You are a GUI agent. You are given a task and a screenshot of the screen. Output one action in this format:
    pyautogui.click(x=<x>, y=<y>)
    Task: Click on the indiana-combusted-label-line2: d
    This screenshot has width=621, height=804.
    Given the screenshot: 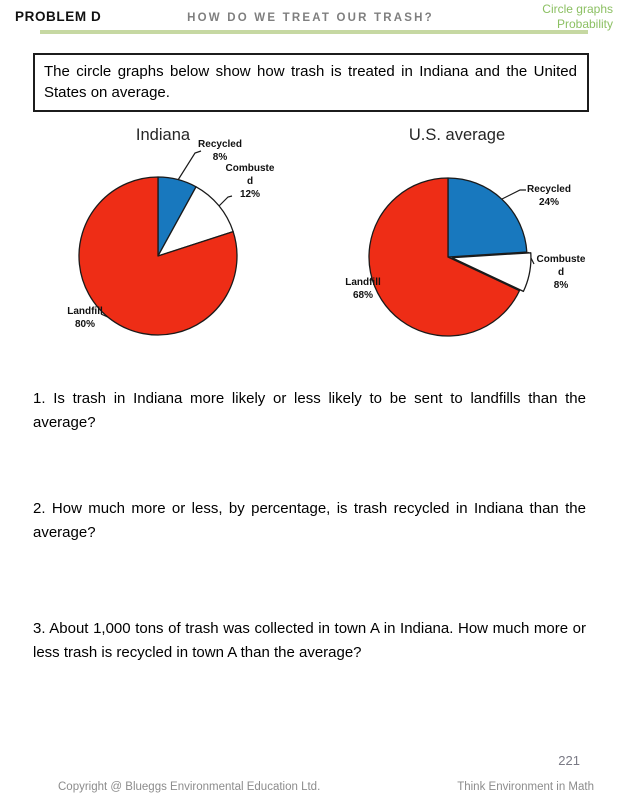 What is the action you would take?
    pyautogui.click(x=250, y=181)
    